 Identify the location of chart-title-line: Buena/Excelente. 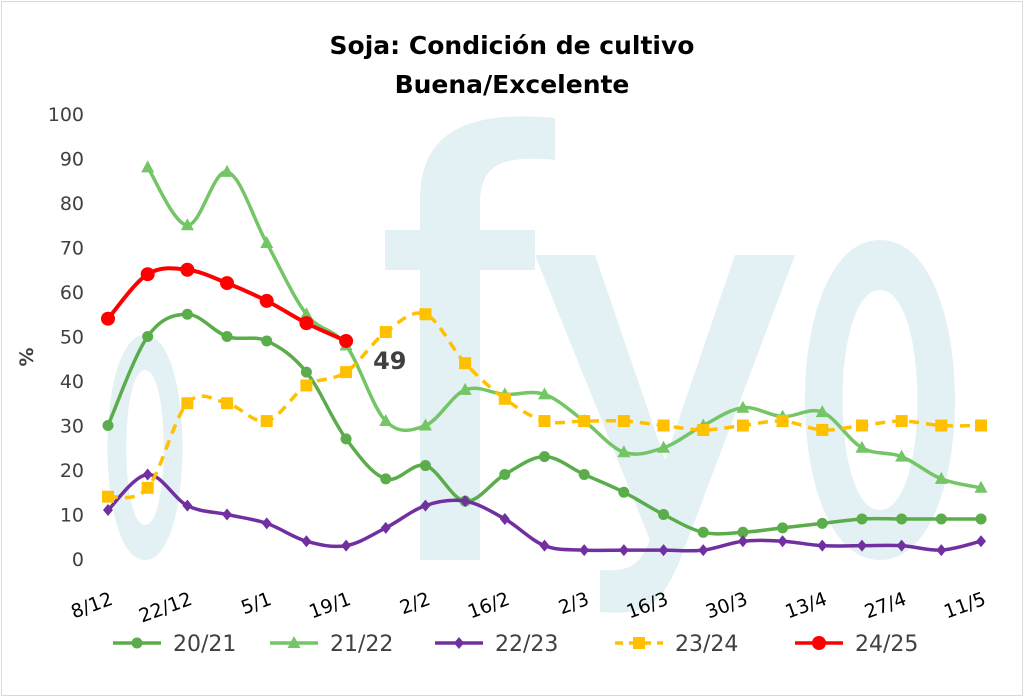
(512, 84).